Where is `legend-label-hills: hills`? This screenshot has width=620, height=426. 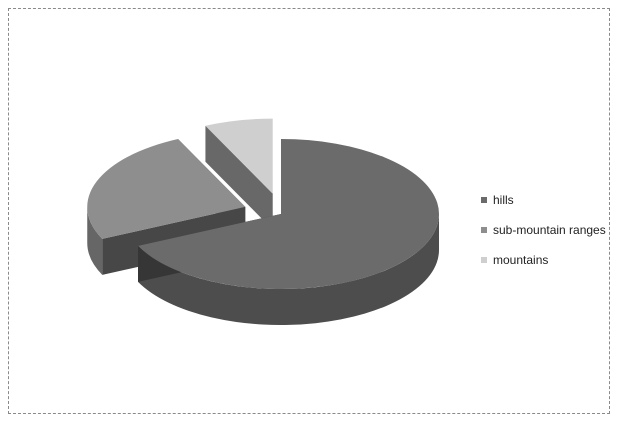 legend-label-hills: hills is located at coordinates (503, 200).